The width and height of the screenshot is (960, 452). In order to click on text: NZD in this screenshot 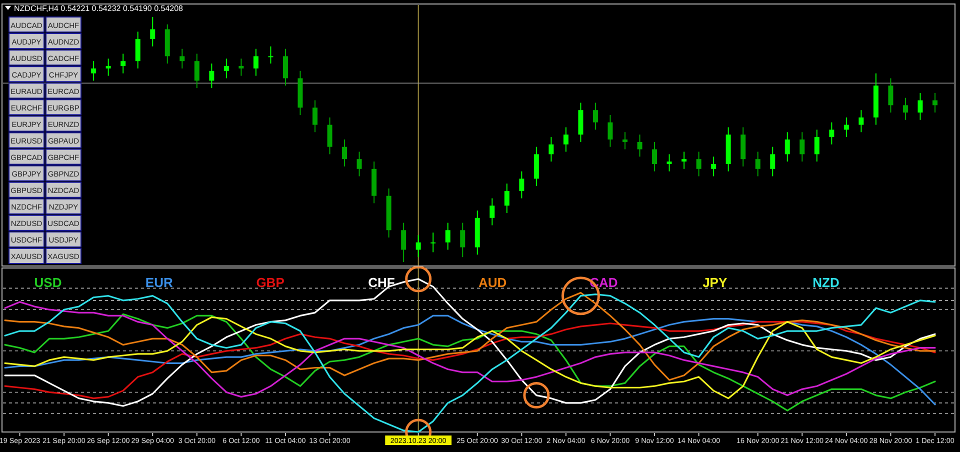, I will do `click(826, 282)`.